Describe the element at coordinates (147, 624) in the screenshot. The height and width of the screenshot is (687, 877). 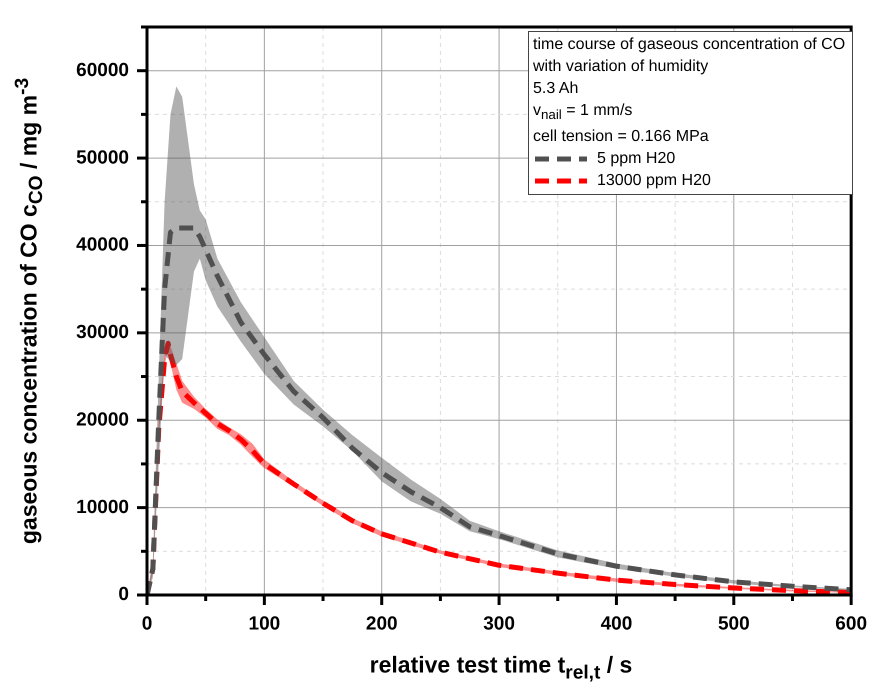
I see `x-tick-label: 0` at that location.